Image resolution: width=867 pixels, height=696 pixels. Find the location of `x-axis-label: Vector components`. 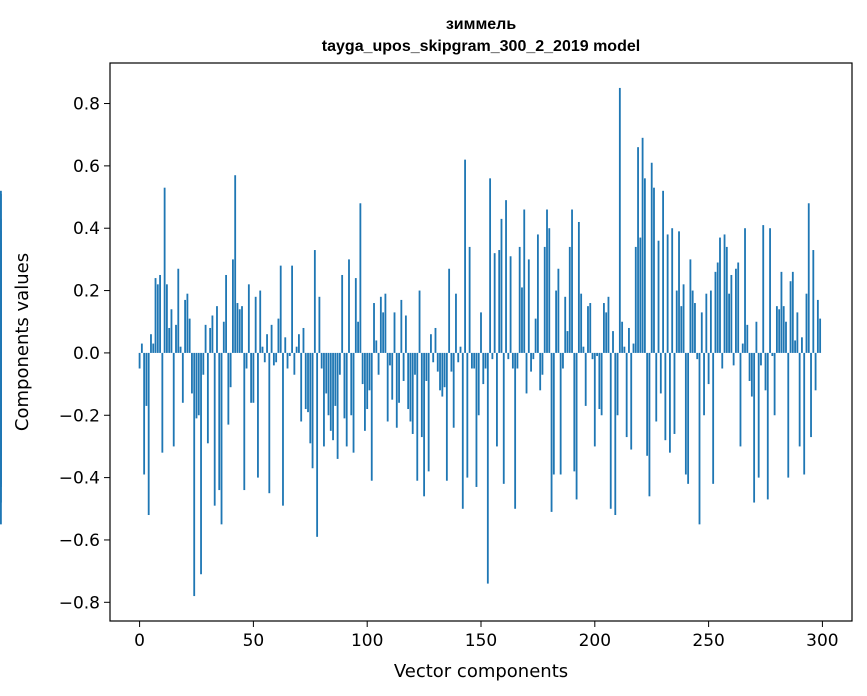

x-axis-label: Vector components is located at coordinates (481, 671).